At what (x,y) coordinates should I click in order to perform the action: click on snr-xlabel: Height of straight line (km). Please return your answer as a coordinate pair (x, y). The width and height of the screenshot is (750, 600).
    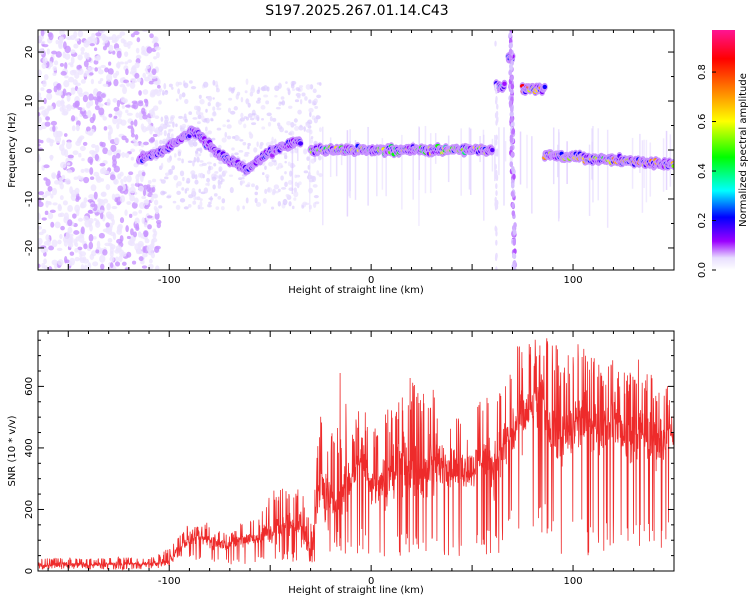
    Looking at the image, I should click on (356, 590).